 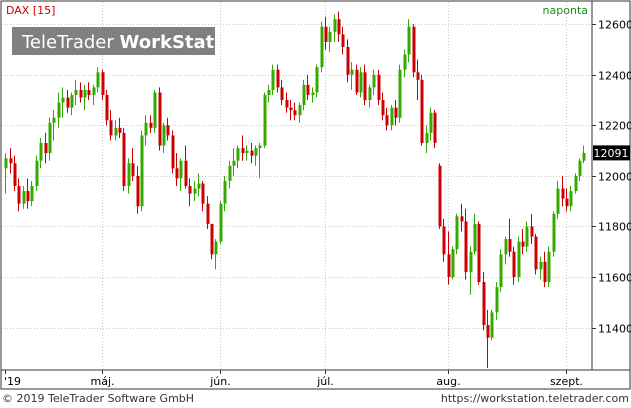 What do you see at coordinates (325, 381) in the screenshot?
I see `x-tick-label: júl.` at bounding box center [325, 381].